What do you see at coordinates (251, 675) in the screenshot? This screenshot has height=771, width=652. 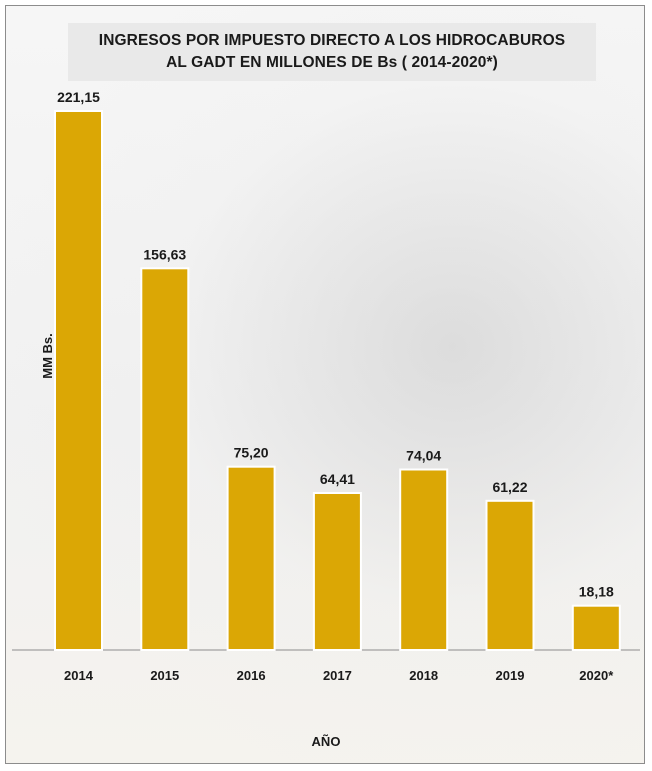 I see `x-tick-label-2016: 2016` at bounding box center [251, 675].